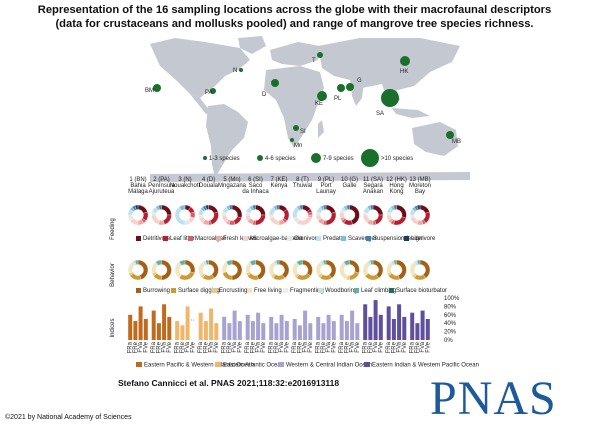 This screenshot has height=428, width=589. I want to click on y-tick-label: 20%, so click(450, 333).